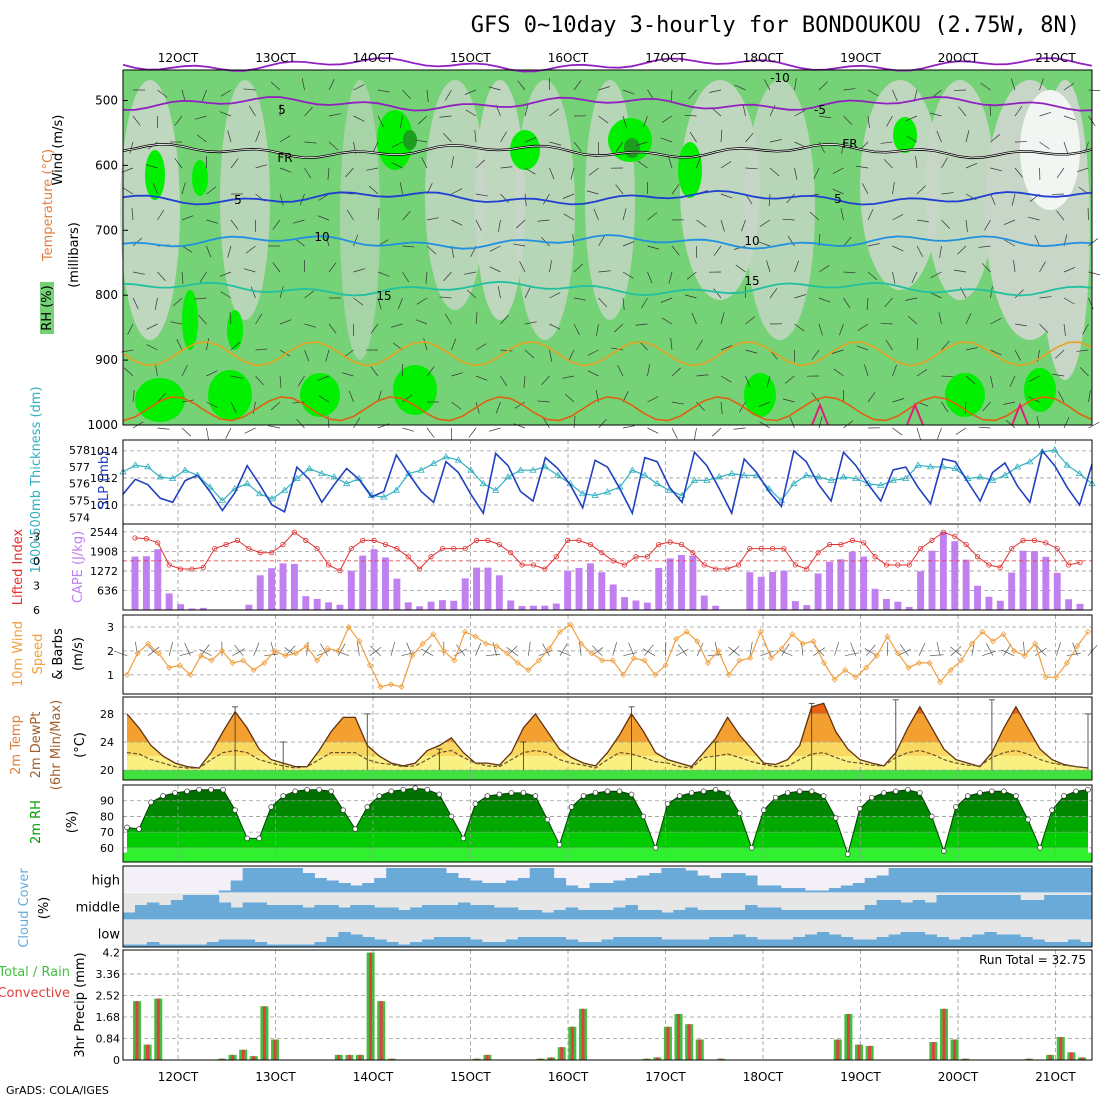 The image size is (1100, 1100). I want to click on x-tick-top-16OCT: 16OCT, so click(568, 58).